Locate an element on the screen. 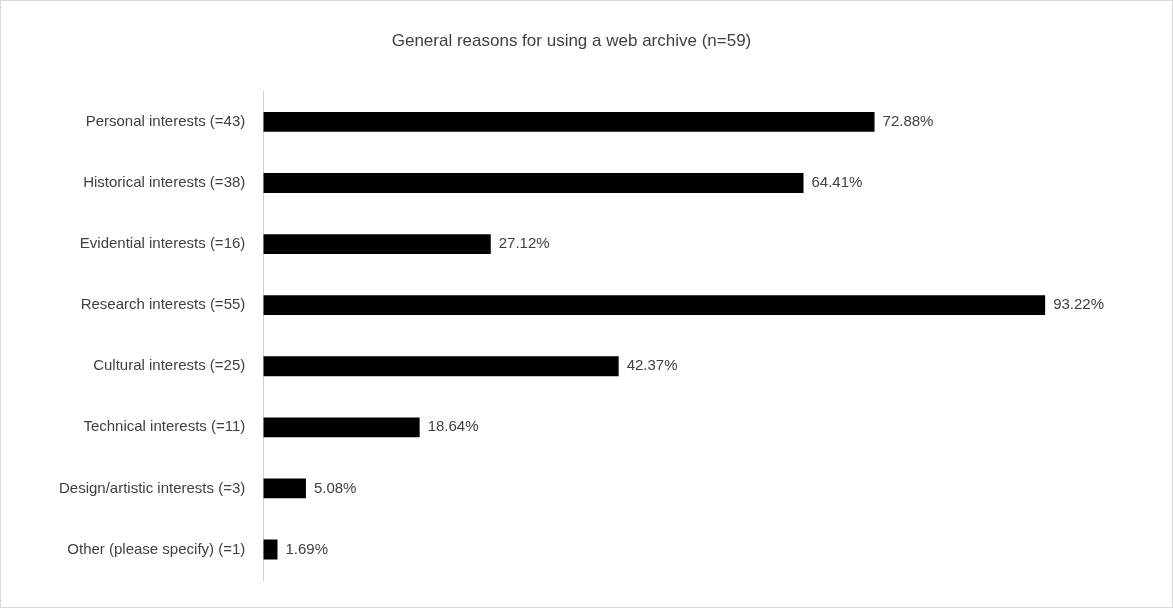  data-label: 27.12% is located at coordinates (524, 243).